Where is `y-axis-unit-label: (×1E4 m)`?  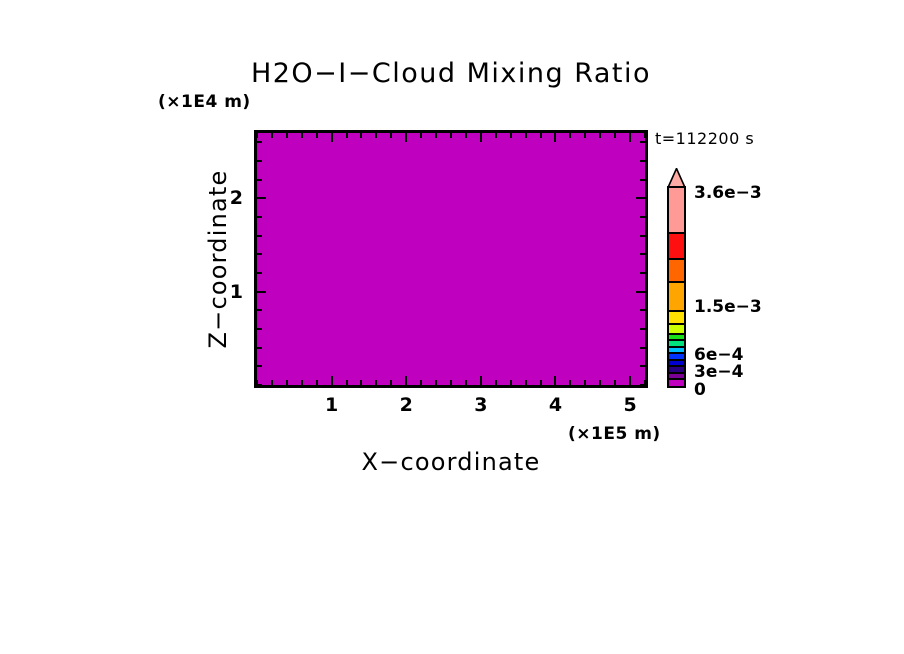 y-axis-unit-label: (×1E4 m) is located at coordinates (204, 102).